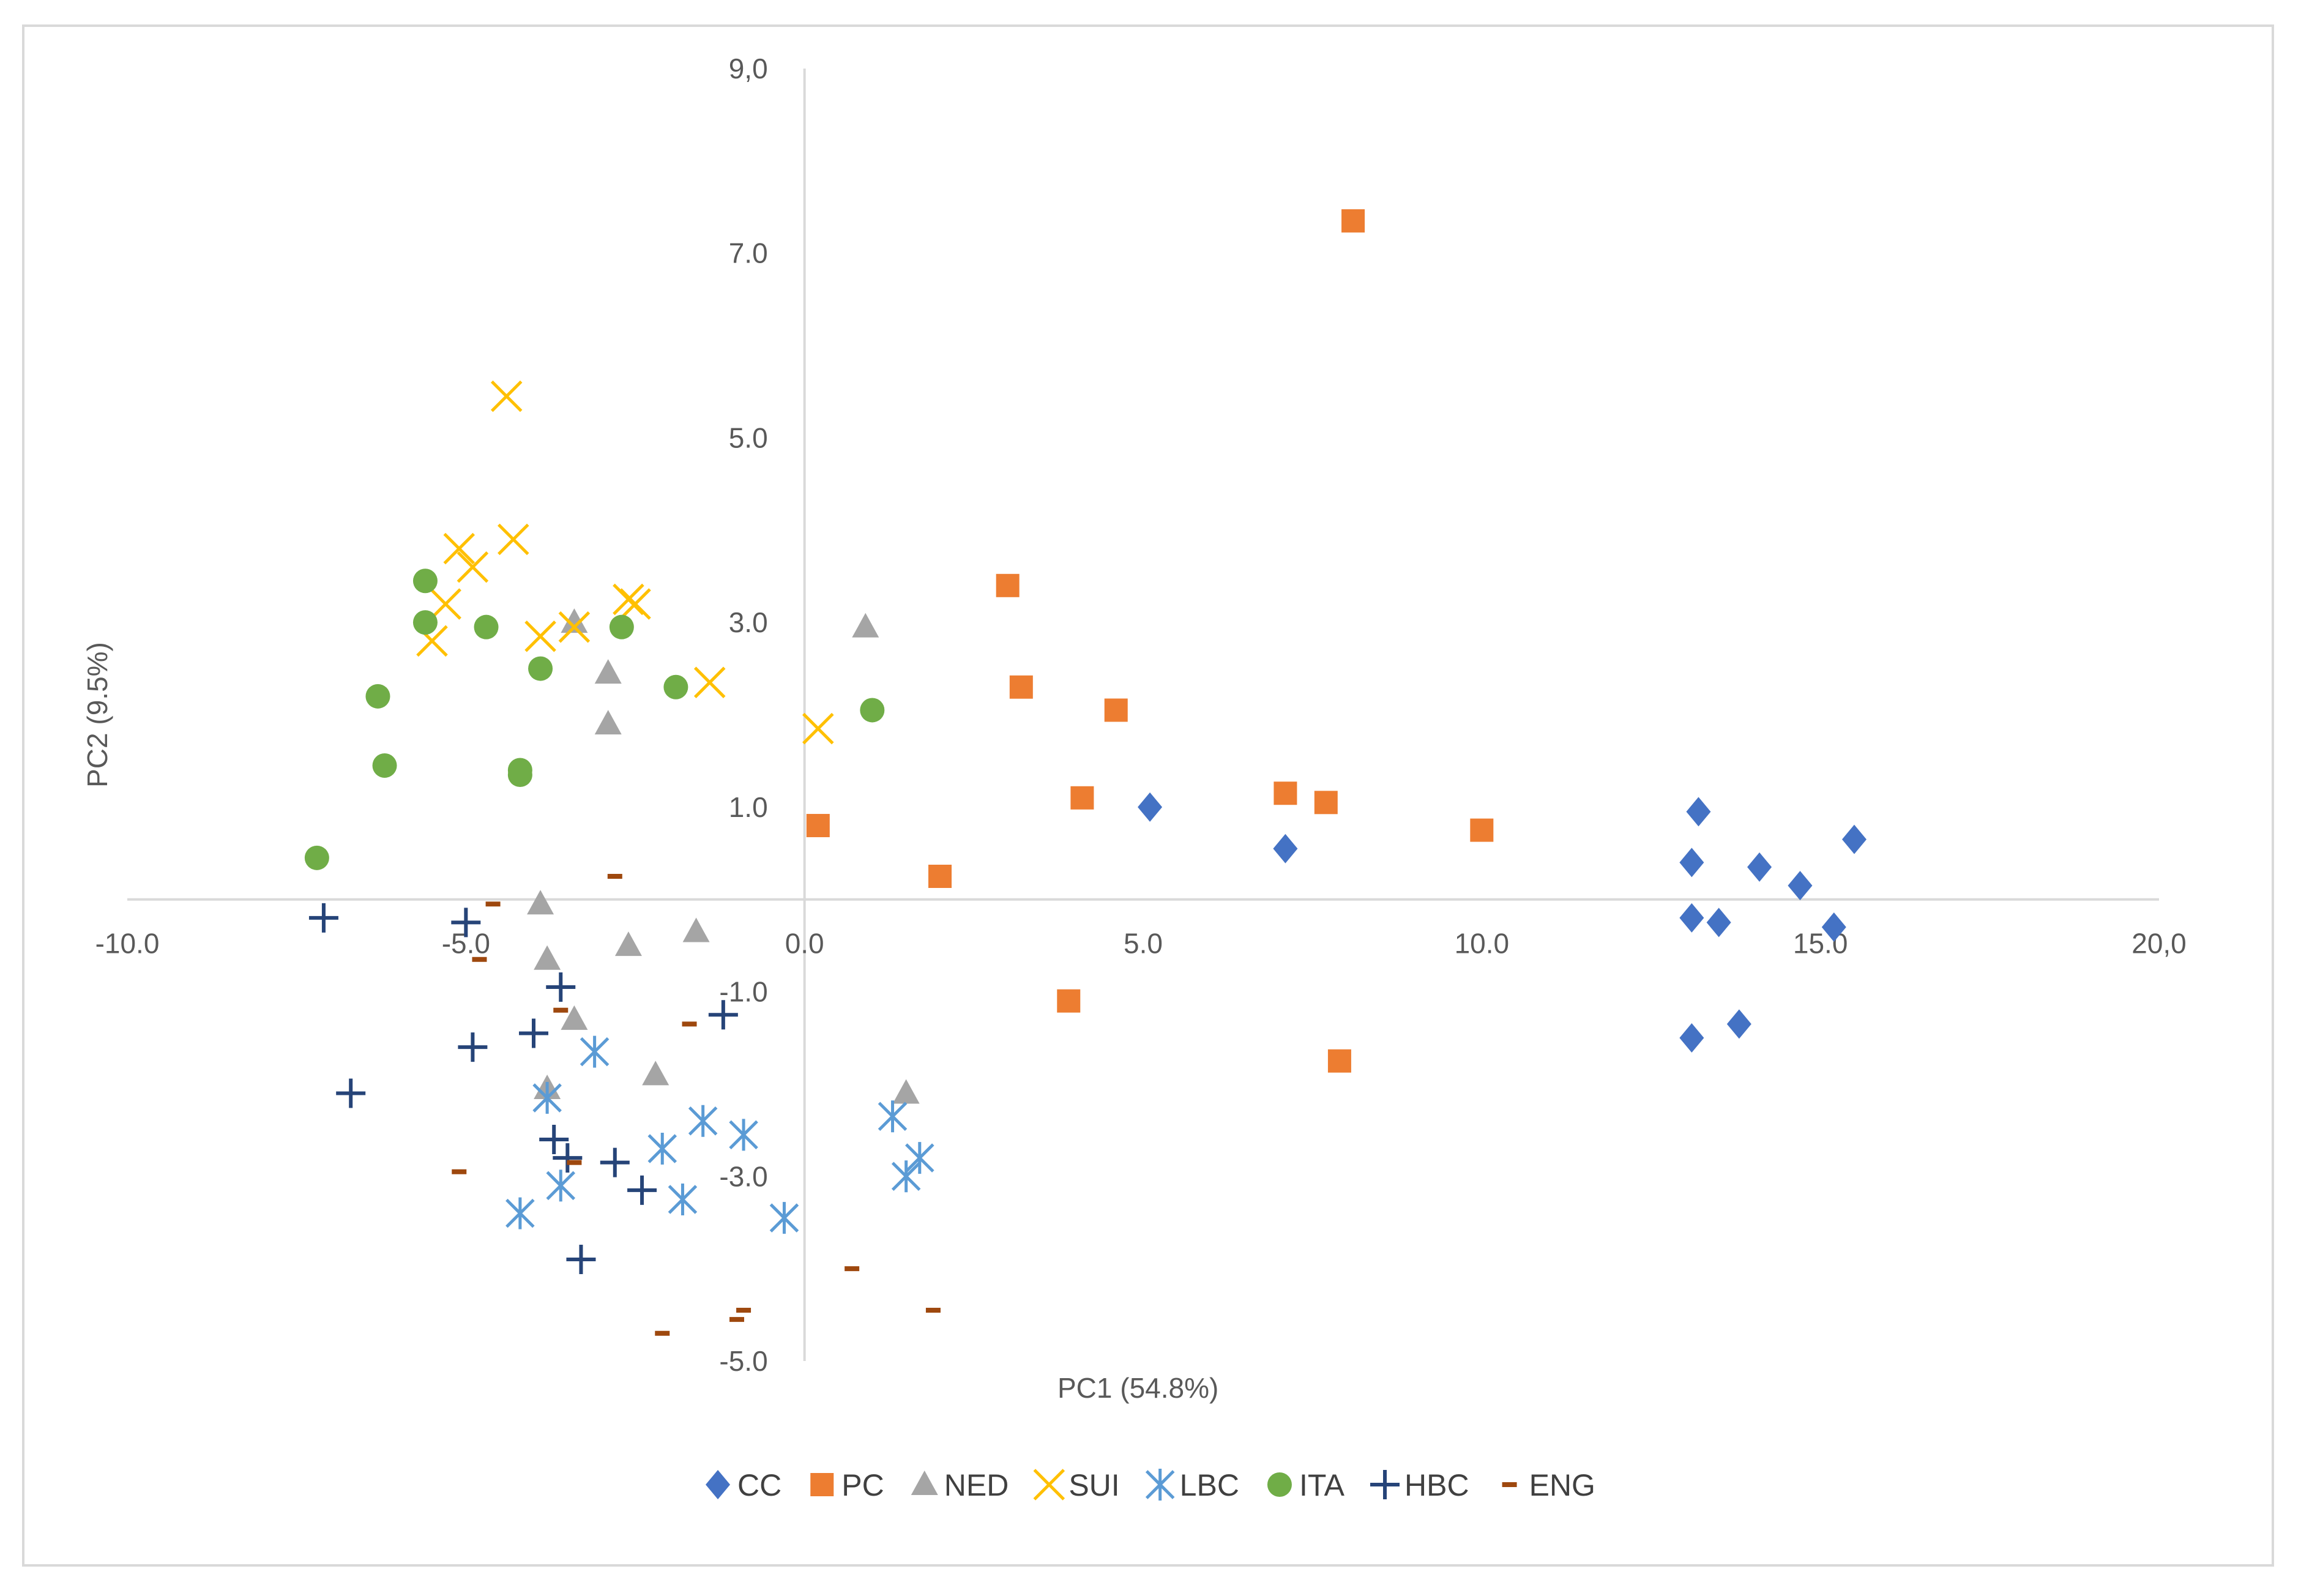 Image resolution: width=2301 pixels, height=1596 pixels. What do you see at coordinates (743, 992) in the screenshot?
I see `y-tick-label: -1.0` at bounding box center [743, 992].